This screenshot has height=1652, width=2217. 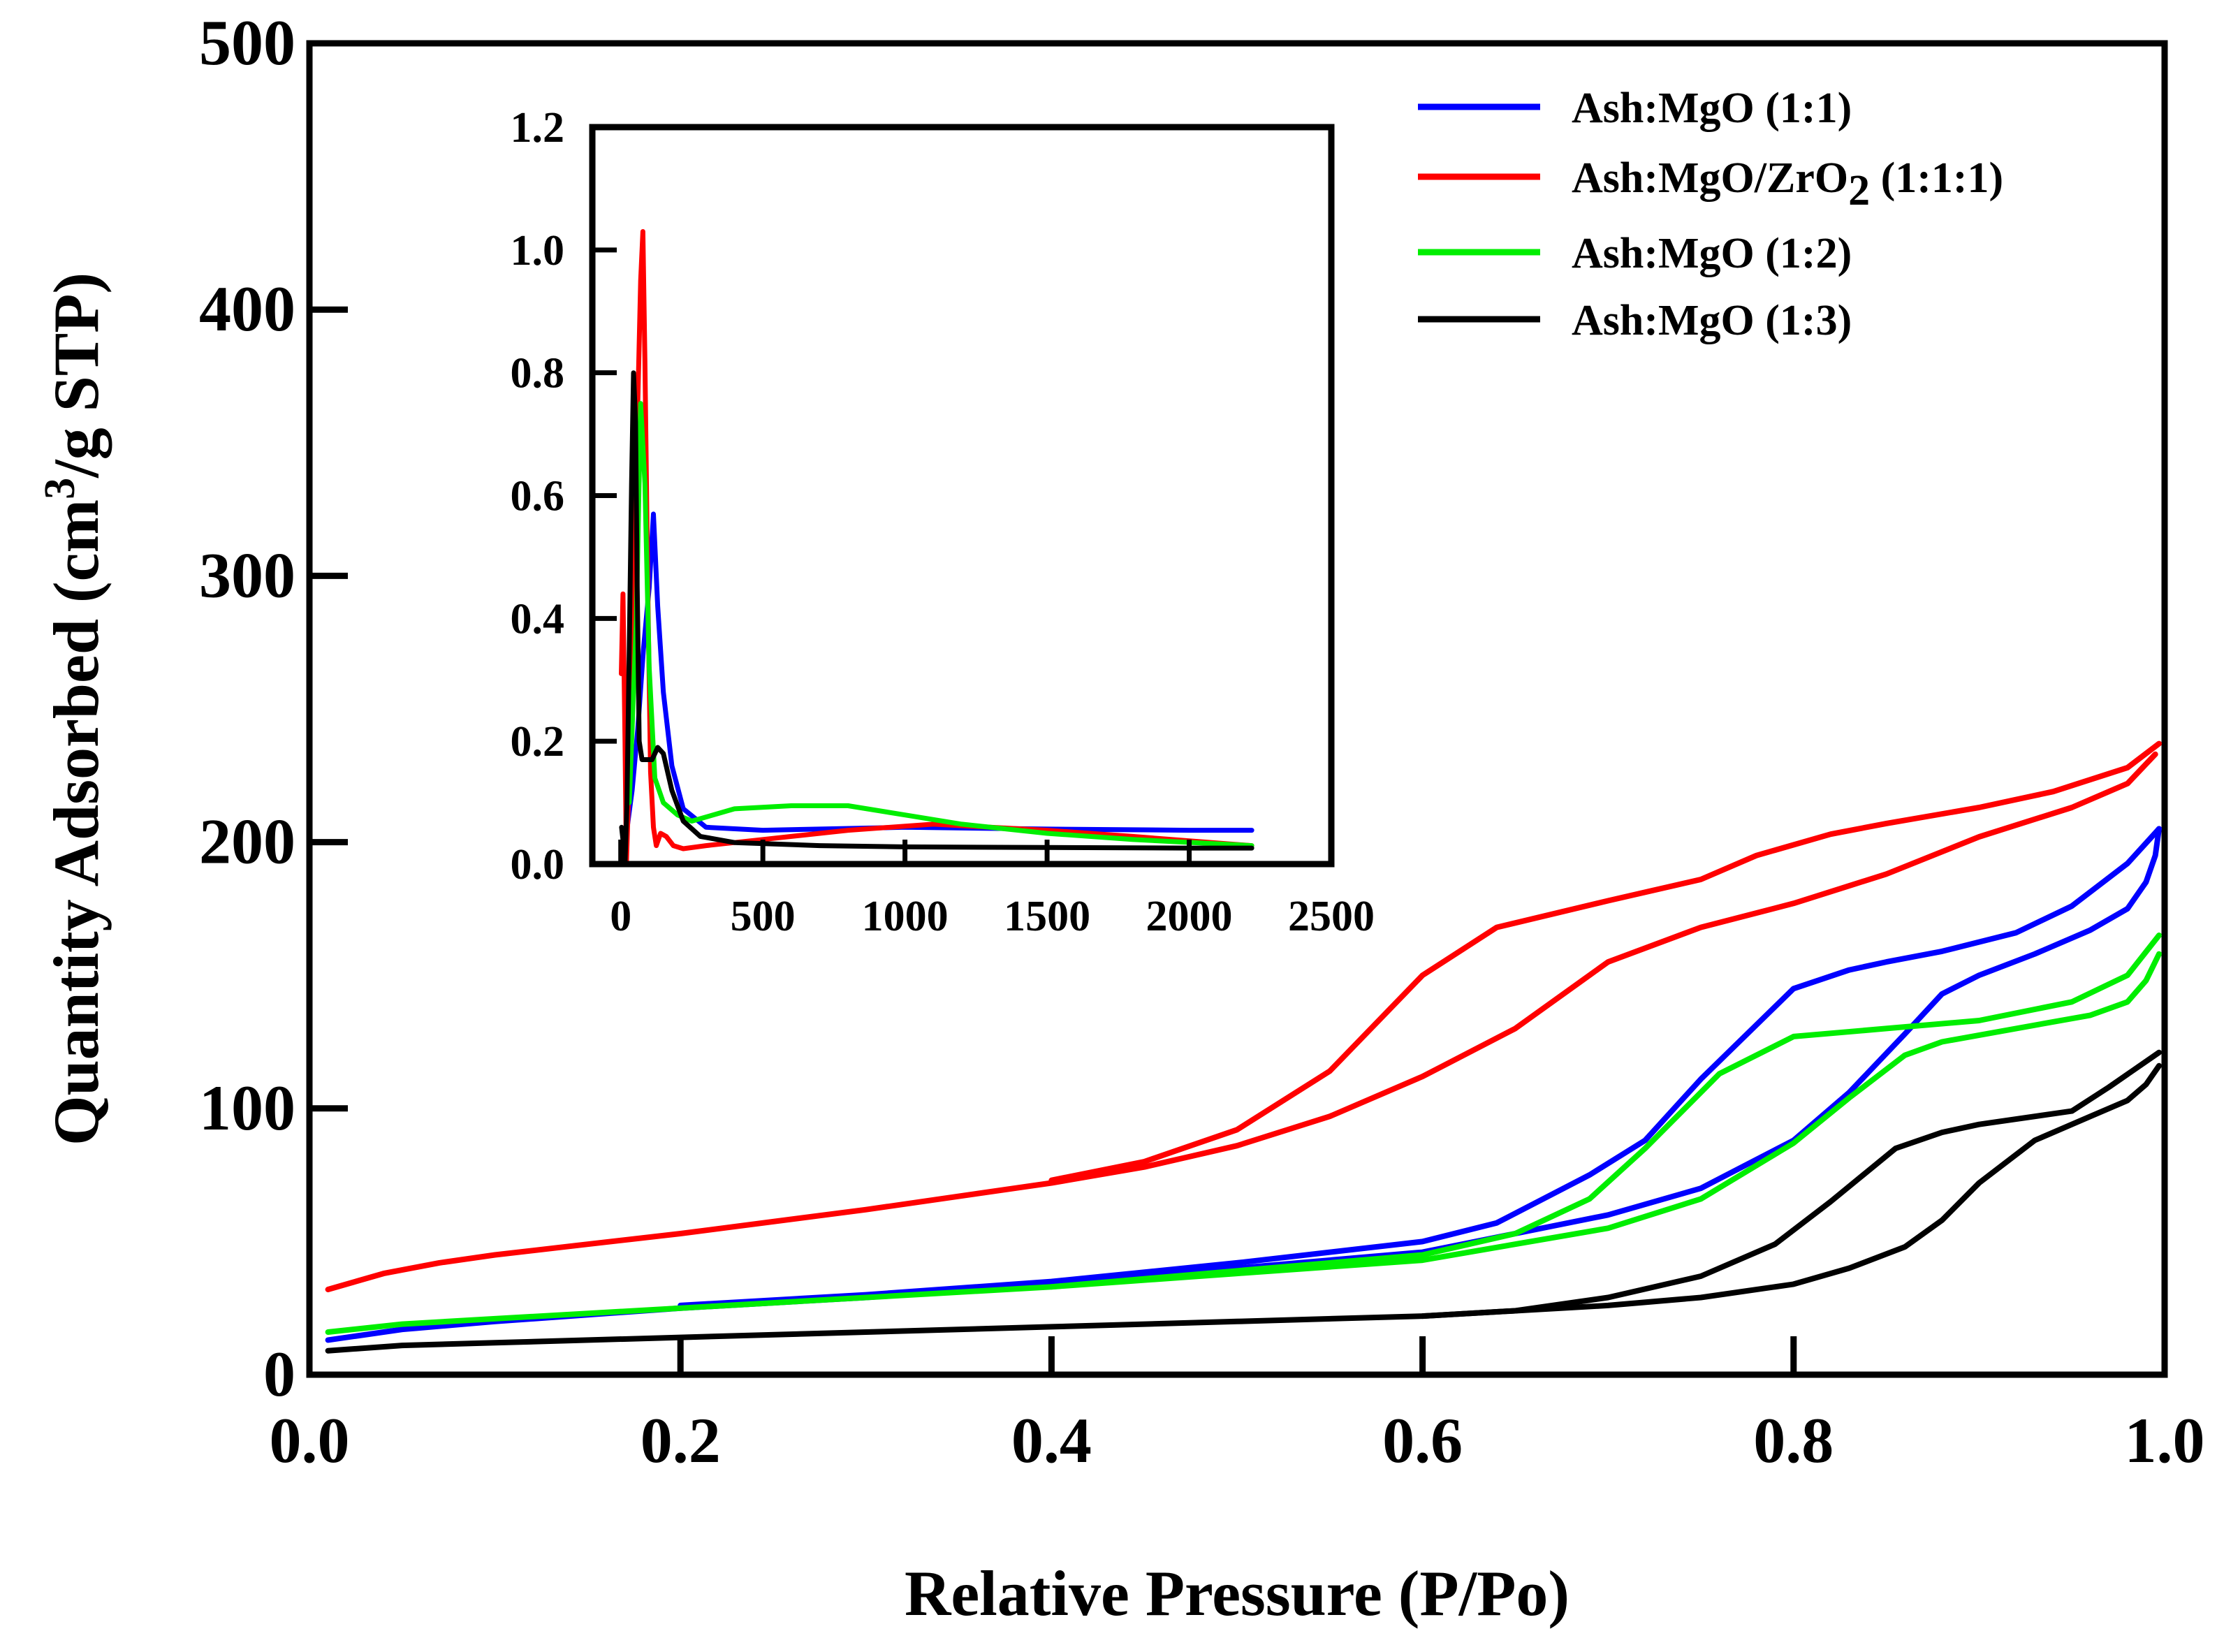 What do you see at coordinates (247, 42) in the screenshot?
I see `main-y-tick-label: 500` at bounding box center [247, 42].